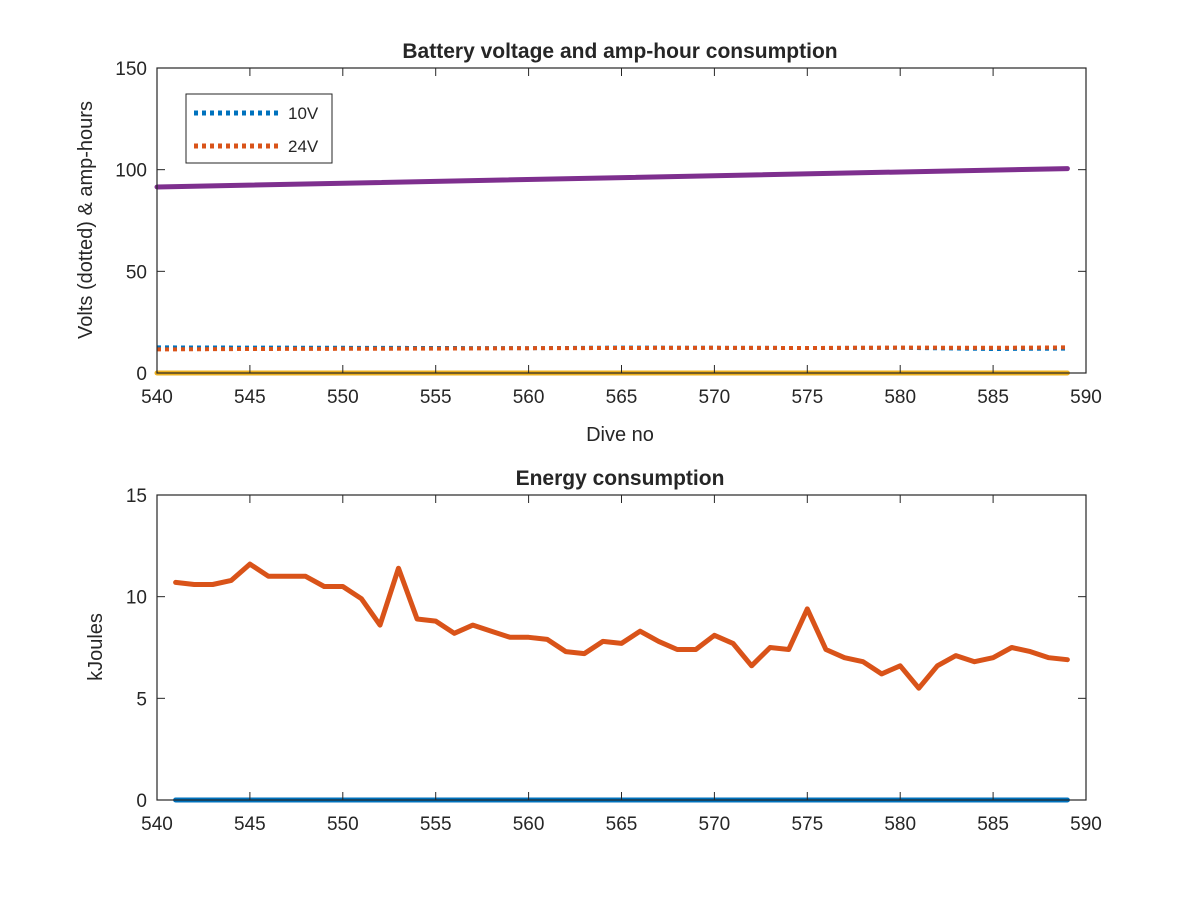  I want to click on y-tick-label: 100, so click(131, 171).